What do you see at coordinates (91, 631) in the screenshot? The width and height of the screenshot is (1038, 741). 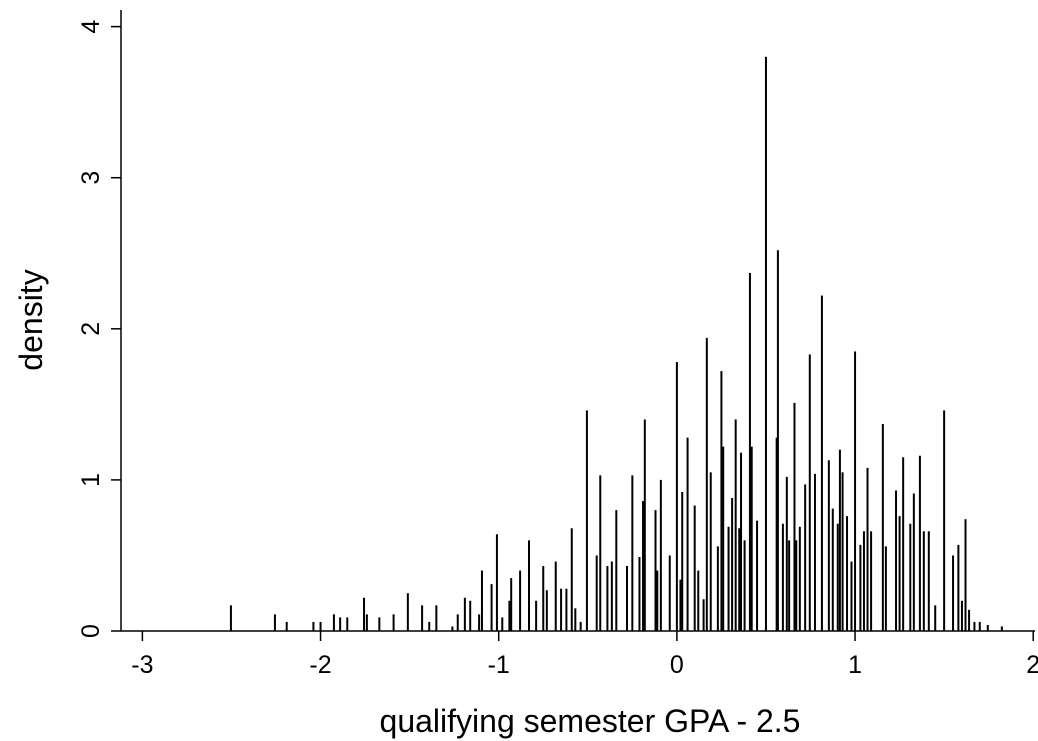 I see `y-tick-label: 0` at bounding box center [91, 631].